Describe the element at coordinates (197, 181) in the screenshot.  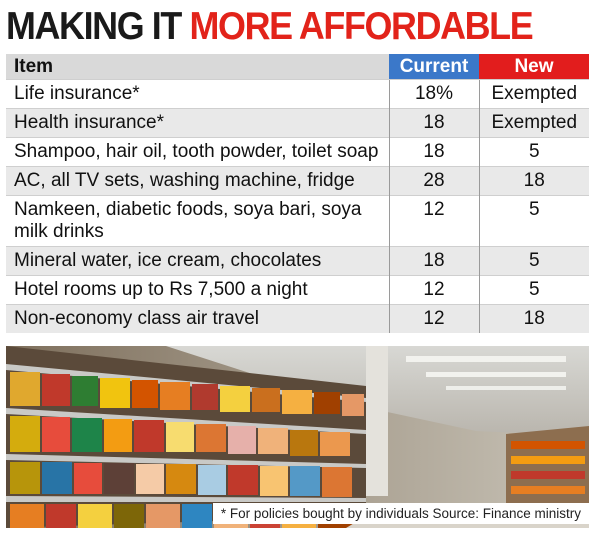
I see `item-cell: AC, all TV sets, washing machine, fridge` at that location.